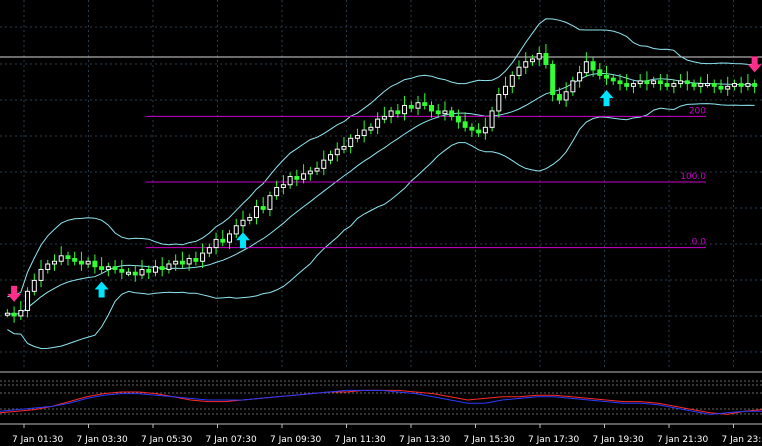 This screenshot has width=762, height=446. I want to click on fib-level-label: 0.0, so click(699, 243).